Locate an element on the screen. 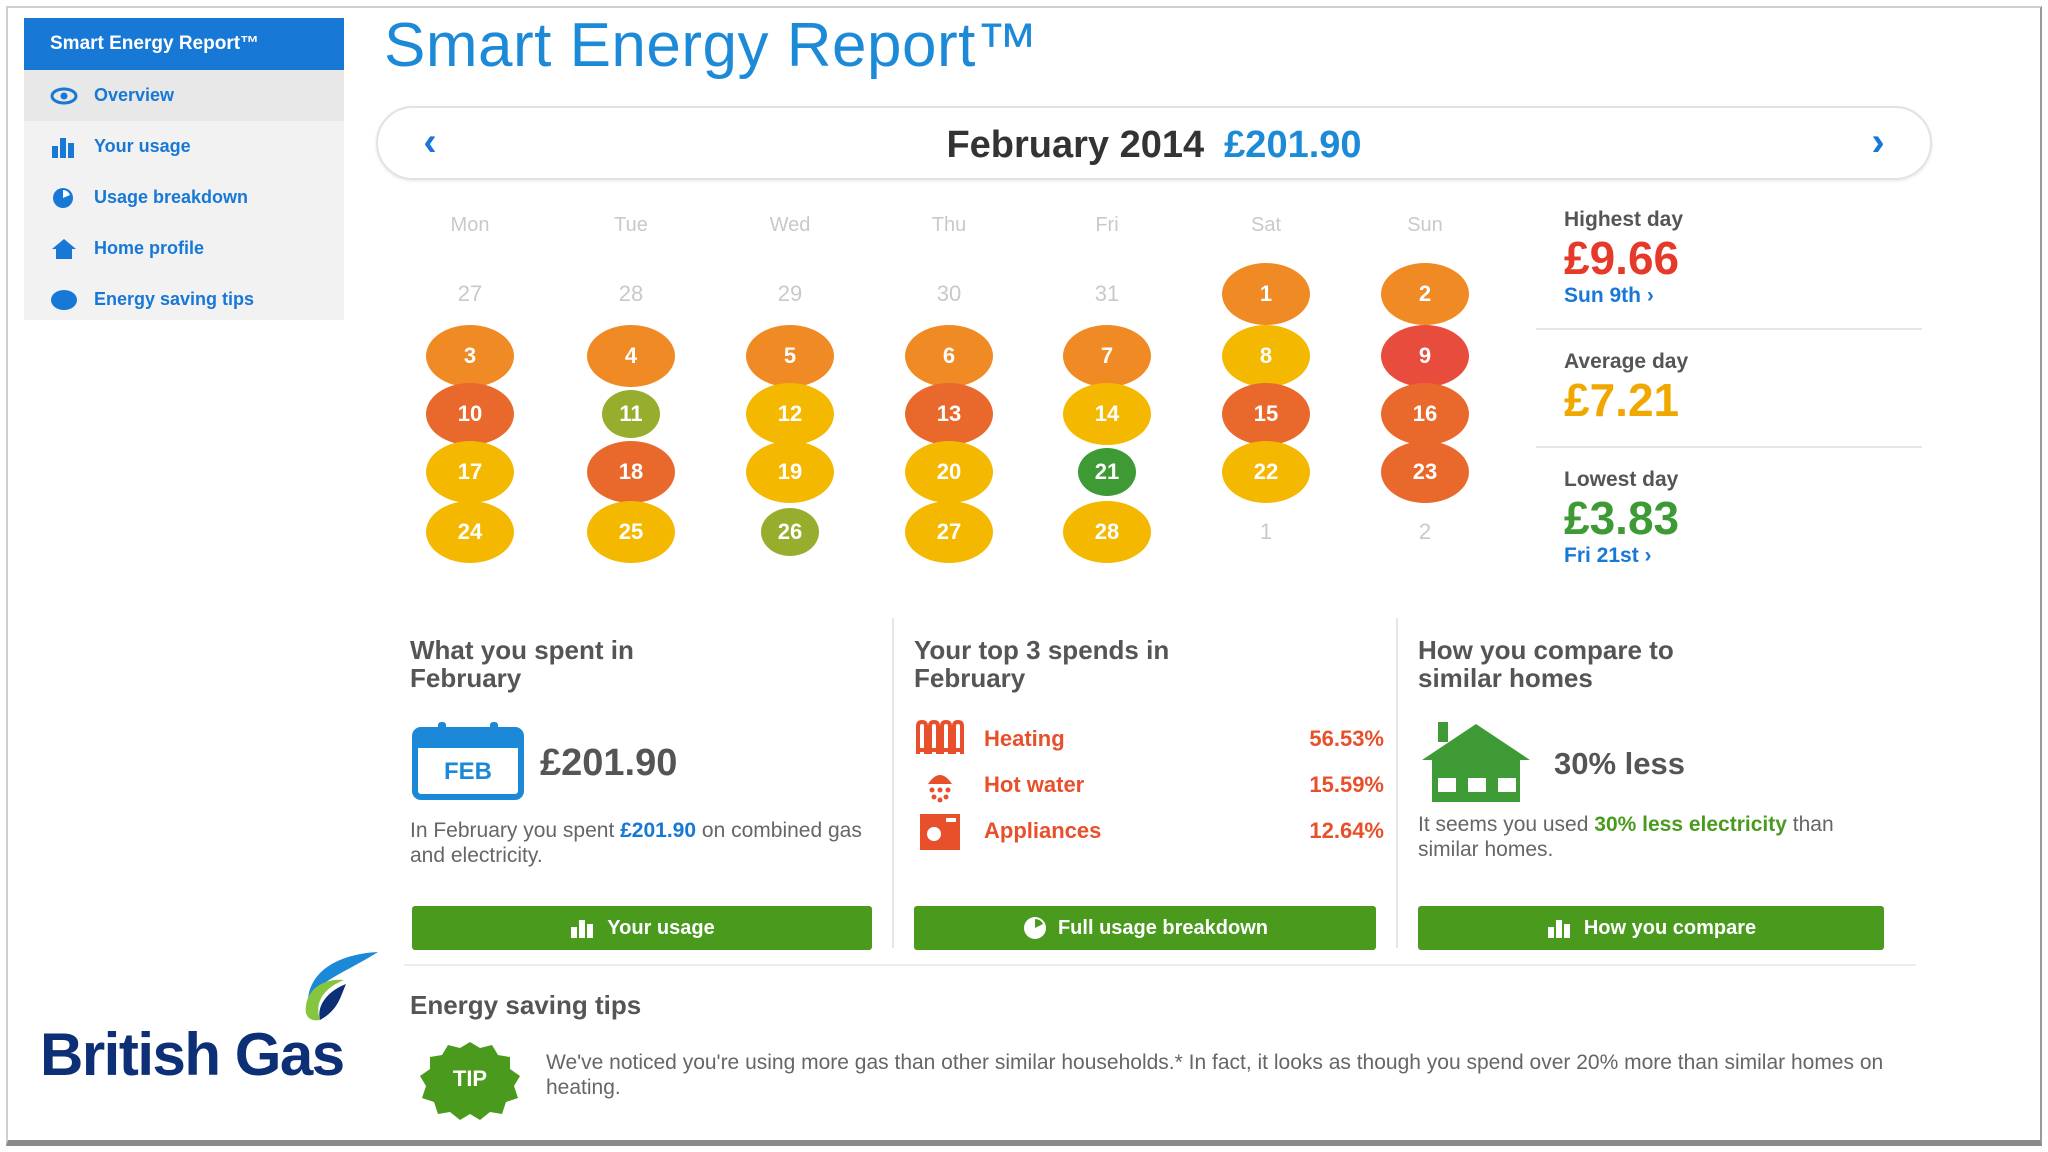  calendar-day: 13 is located at coordinates (949, 414).